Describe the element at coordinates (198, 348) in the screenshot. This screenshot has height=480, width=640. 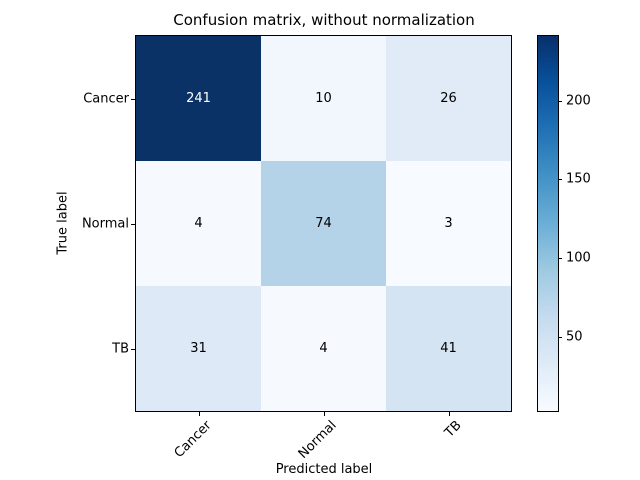
I see `matrix-cell-tb-cancer: 31` at that location.